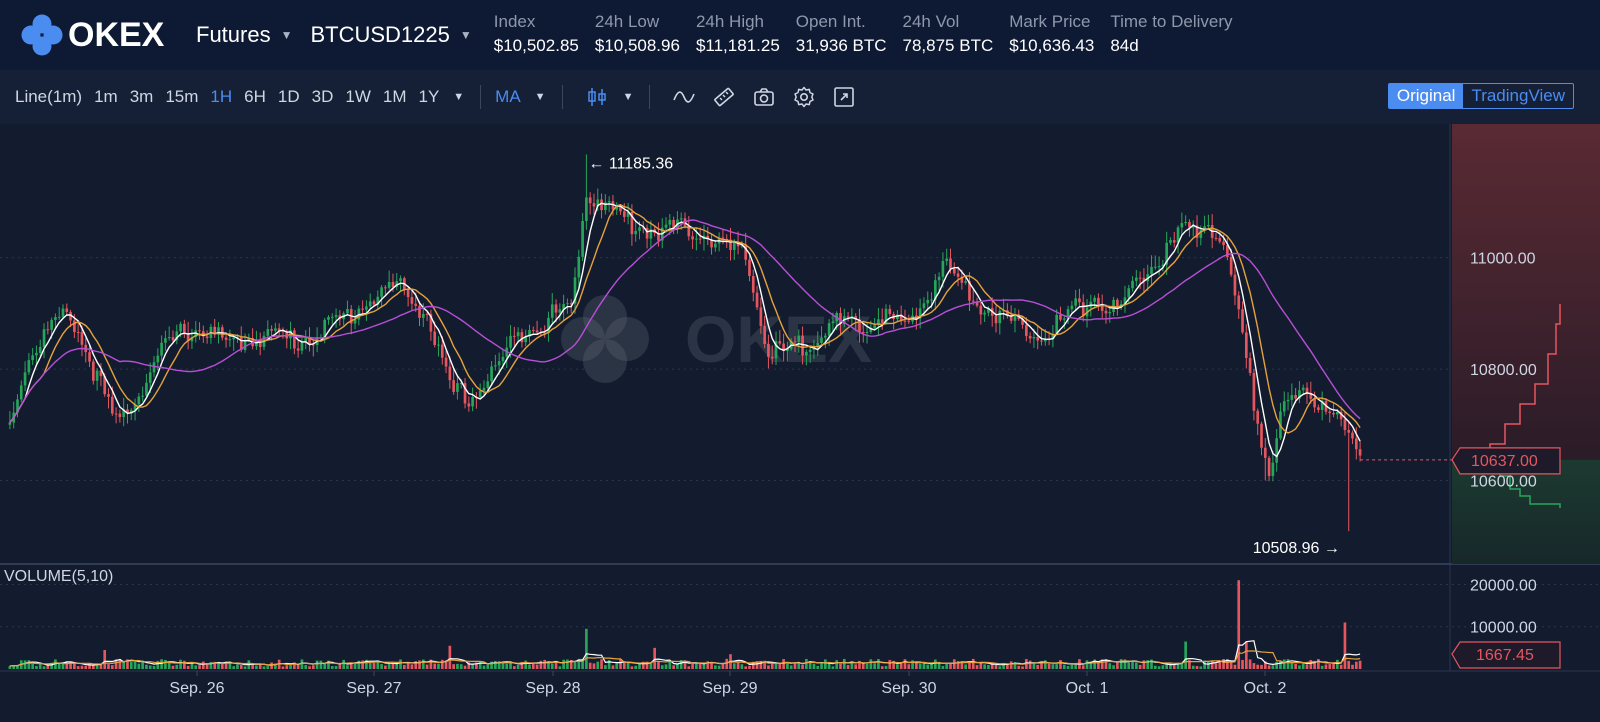 Image resolution: width=1600 pixels, height=722 pixels. What do you see at coordinates (841, 45) in the screenshot?
I see `stat-value: 31,936 BTC` at bounding box center [841, 45].